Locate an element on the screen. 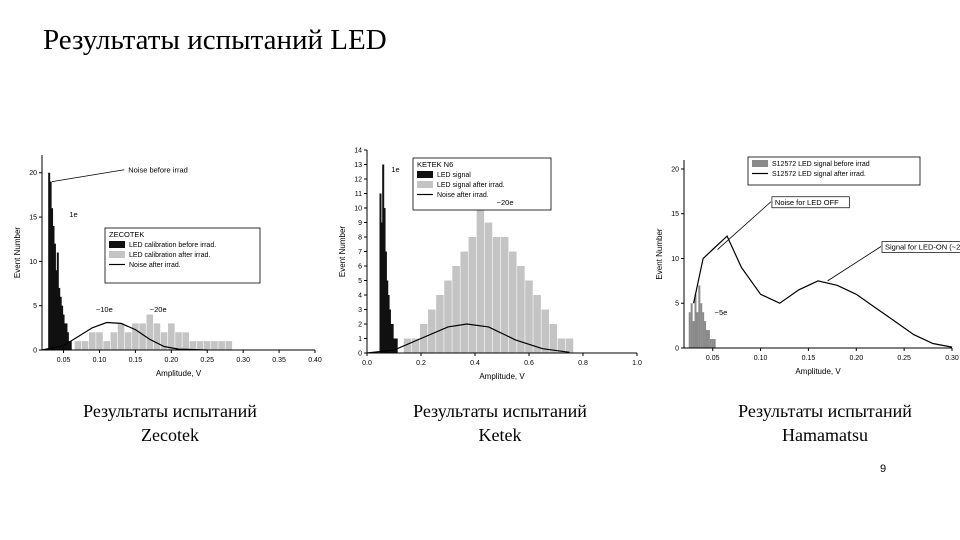  zecotek-x-tick-label: 0.25 is located at coordinates (207, 360).